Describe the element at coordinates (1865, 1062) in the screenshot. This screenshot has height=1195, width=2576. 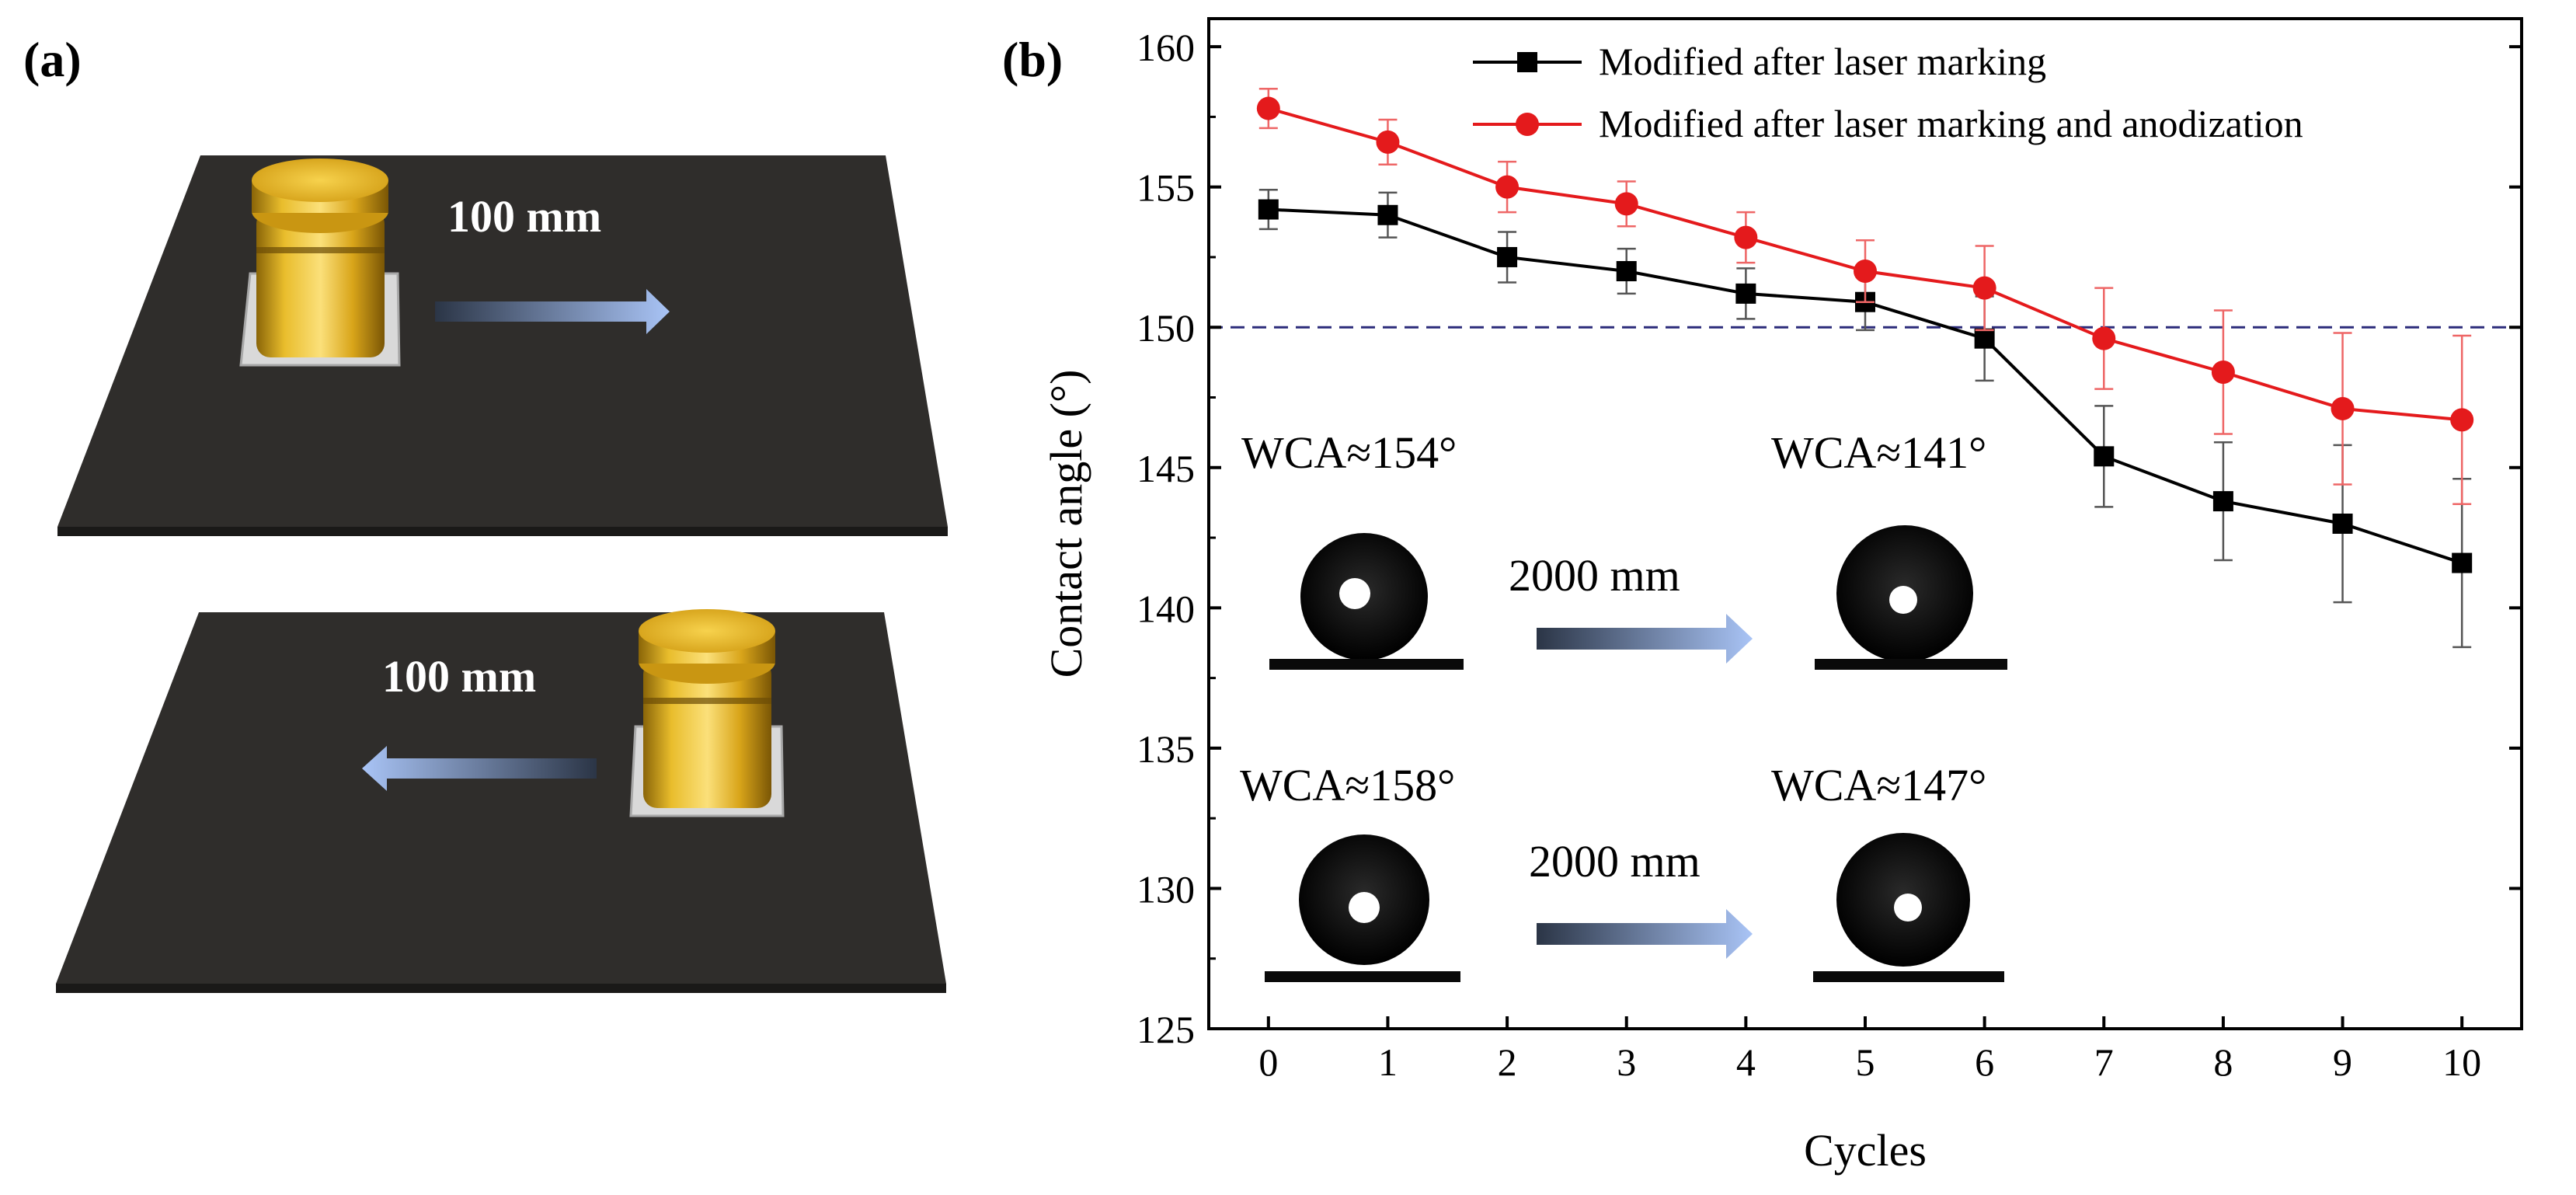
I see `x-tick-label: 5` at that location.